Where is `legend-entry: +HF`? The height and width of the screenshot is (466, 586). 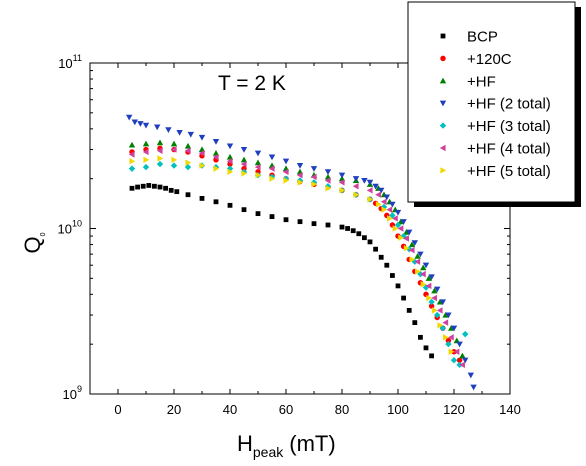
legend-entry: +HF is located at coordinates (467, 81).